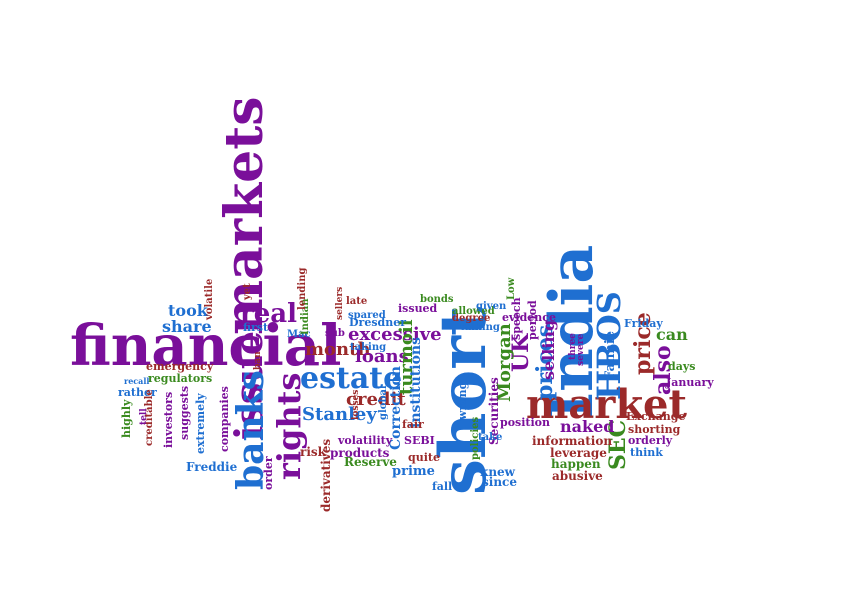 This screenshot has width=842, height=595. Describe the element at coordinates (356, 405) in the screenshot. I see `word-losses: losses` at that location.